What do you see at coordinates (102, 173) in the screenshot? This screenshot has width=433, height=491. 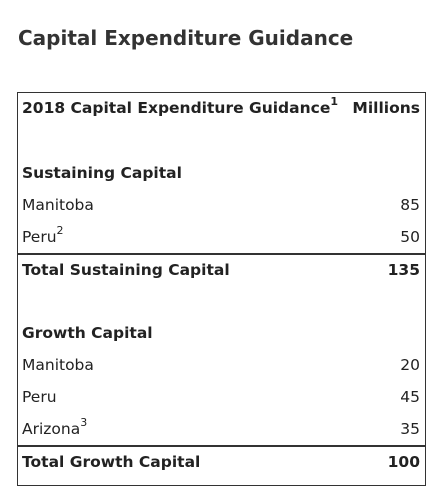 I see `section-heading: Sustaining Capital` at bounding box center [102, 173].